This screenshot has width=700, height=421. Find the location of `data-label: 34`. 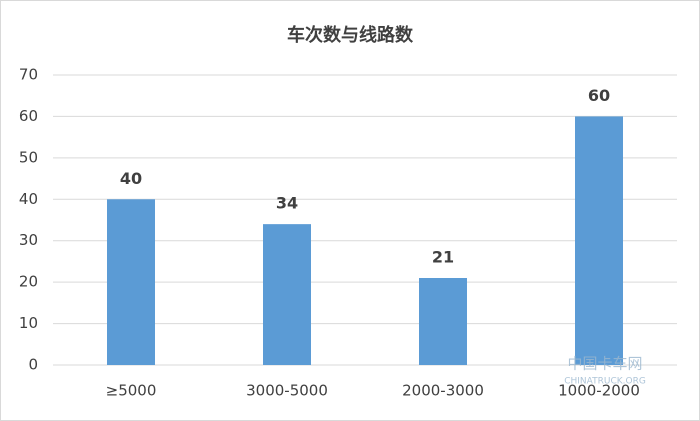

data-label: 34 is located at coordinates (287, 203).